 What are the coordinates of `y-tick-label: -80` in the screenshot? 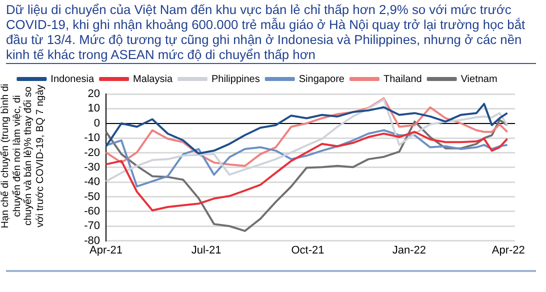 It's located at (92, 240).